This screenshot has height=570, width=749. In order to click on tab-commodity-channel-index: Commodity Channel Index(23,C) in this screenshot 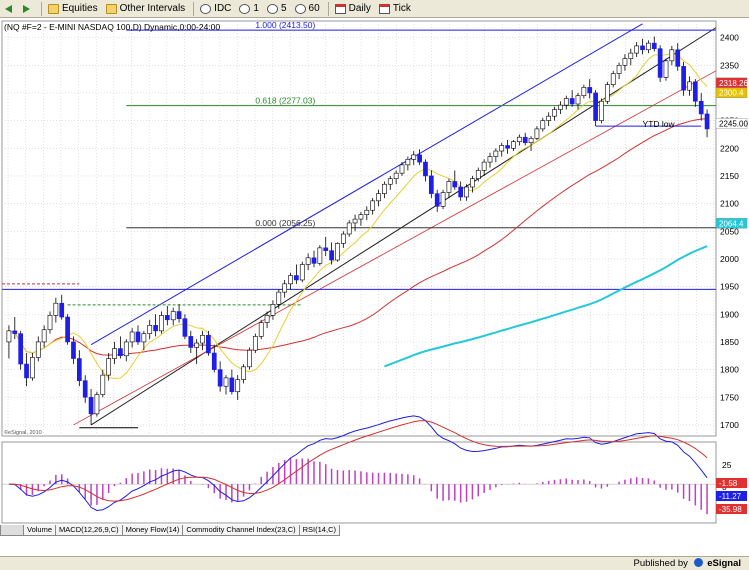, I will do `click(241, 530)`.